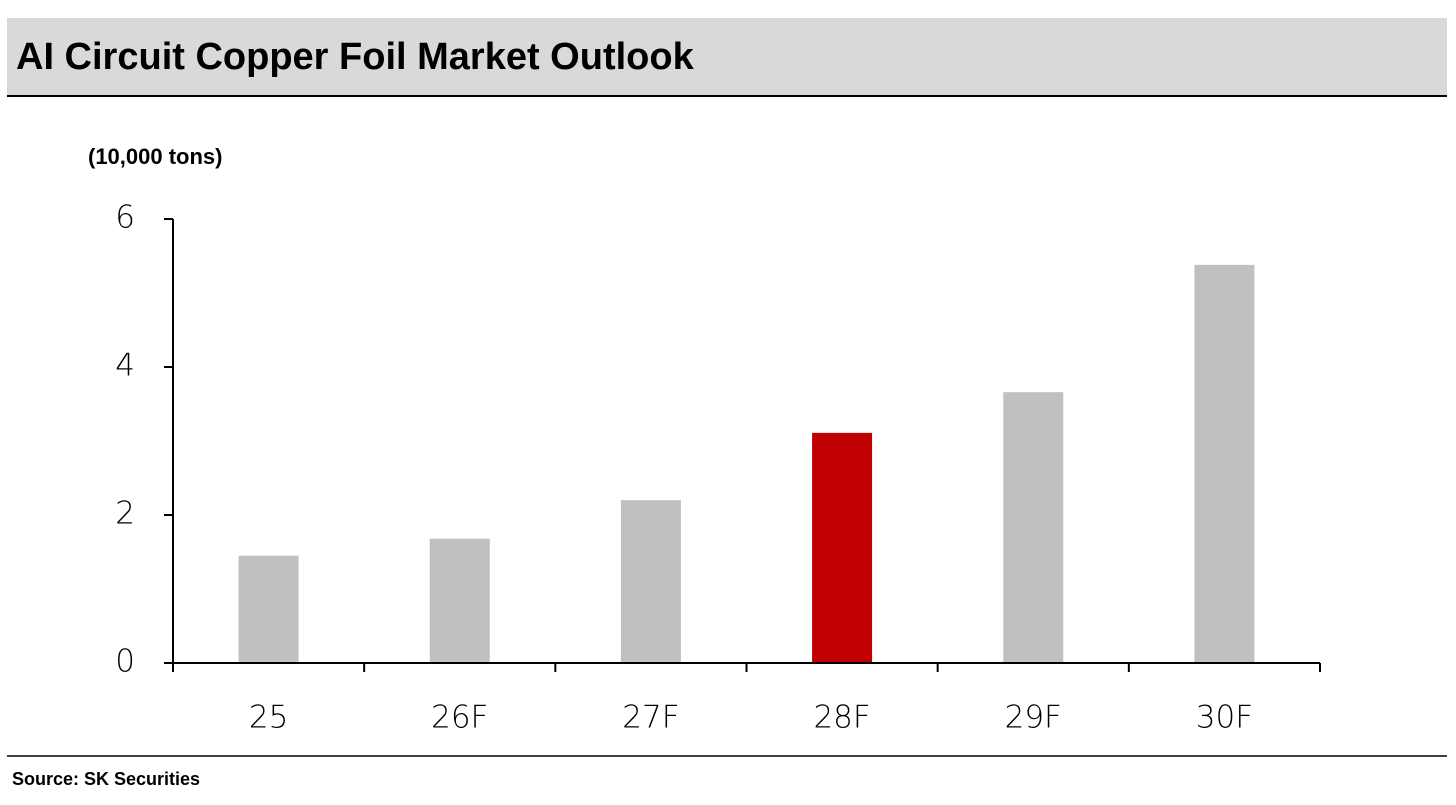  Describe the element at coordinates (268, 718) in the screenshot. I see `x-tick-label: 25` at that location.